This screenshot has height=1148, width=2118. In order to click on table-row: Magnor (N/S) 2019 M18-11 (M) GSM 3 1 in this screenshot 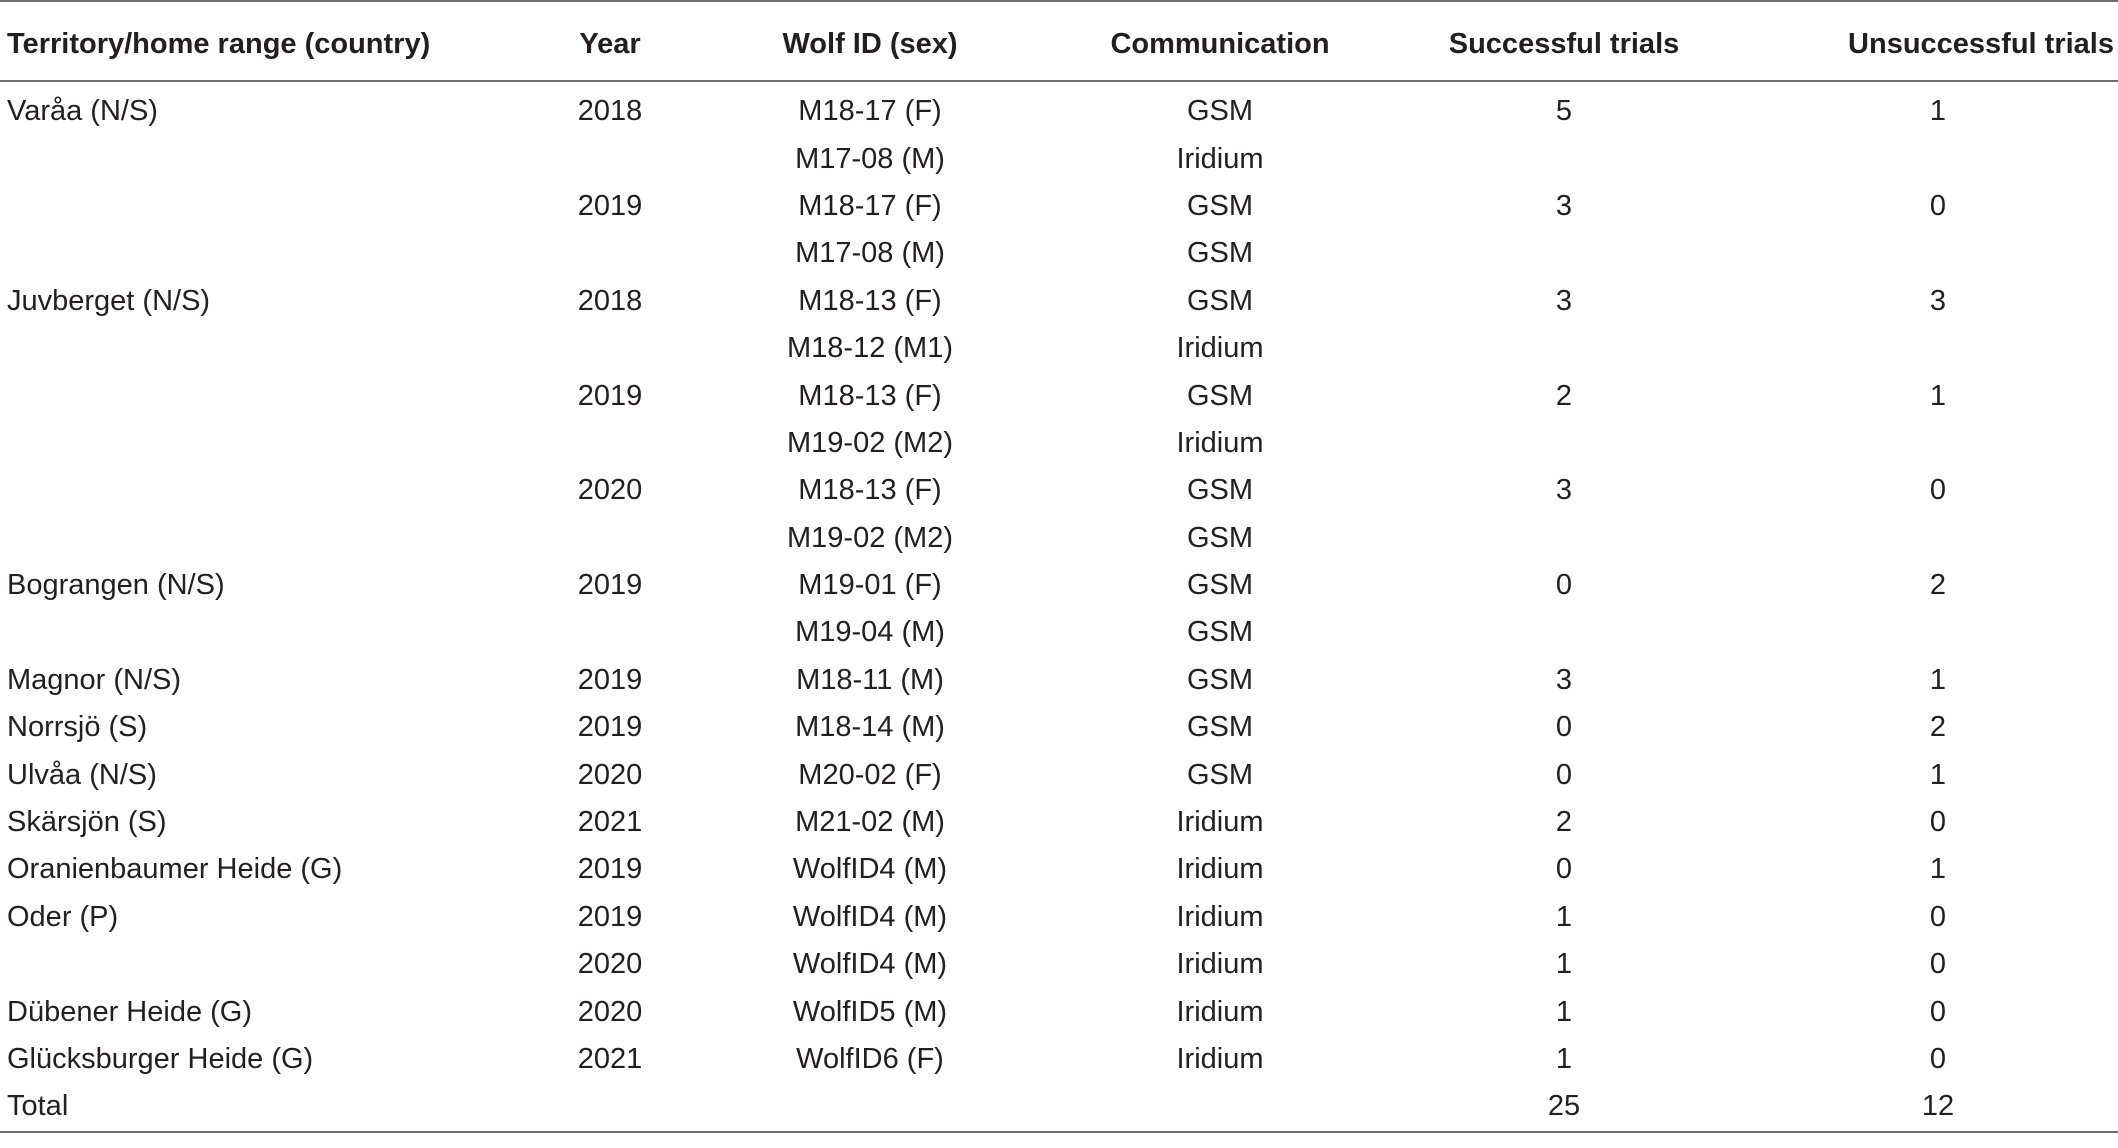, I will do `click(1059, 680)`.